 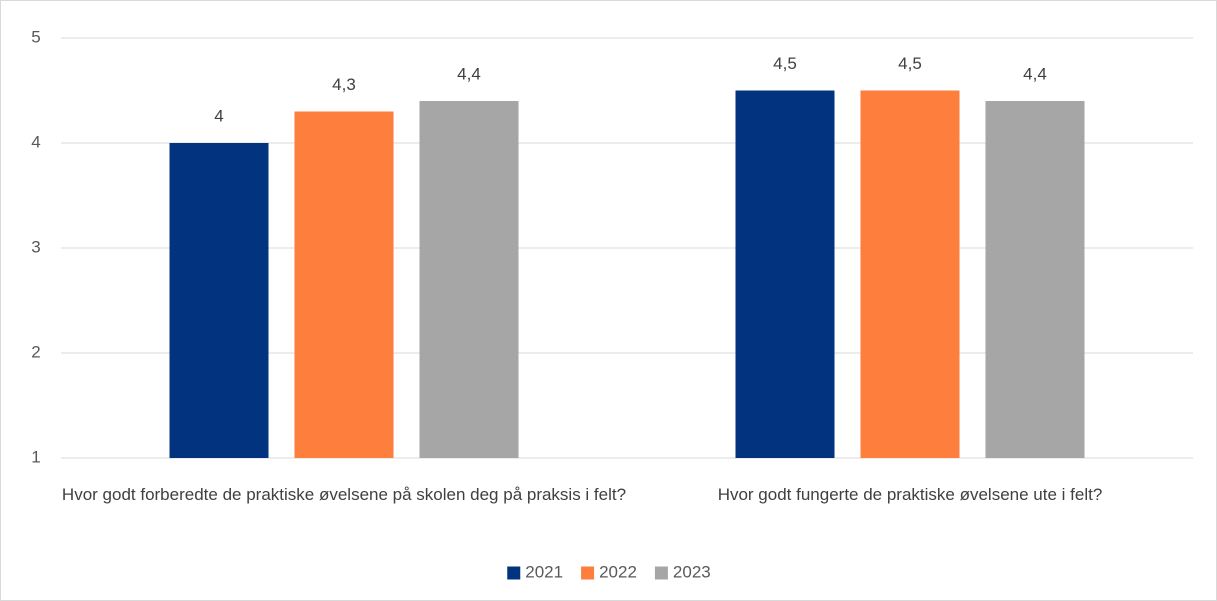 What do you see at coordinates (344, 84) in the screenshot?
I see `data-label: 4,3` at bounding box center [344, 84].